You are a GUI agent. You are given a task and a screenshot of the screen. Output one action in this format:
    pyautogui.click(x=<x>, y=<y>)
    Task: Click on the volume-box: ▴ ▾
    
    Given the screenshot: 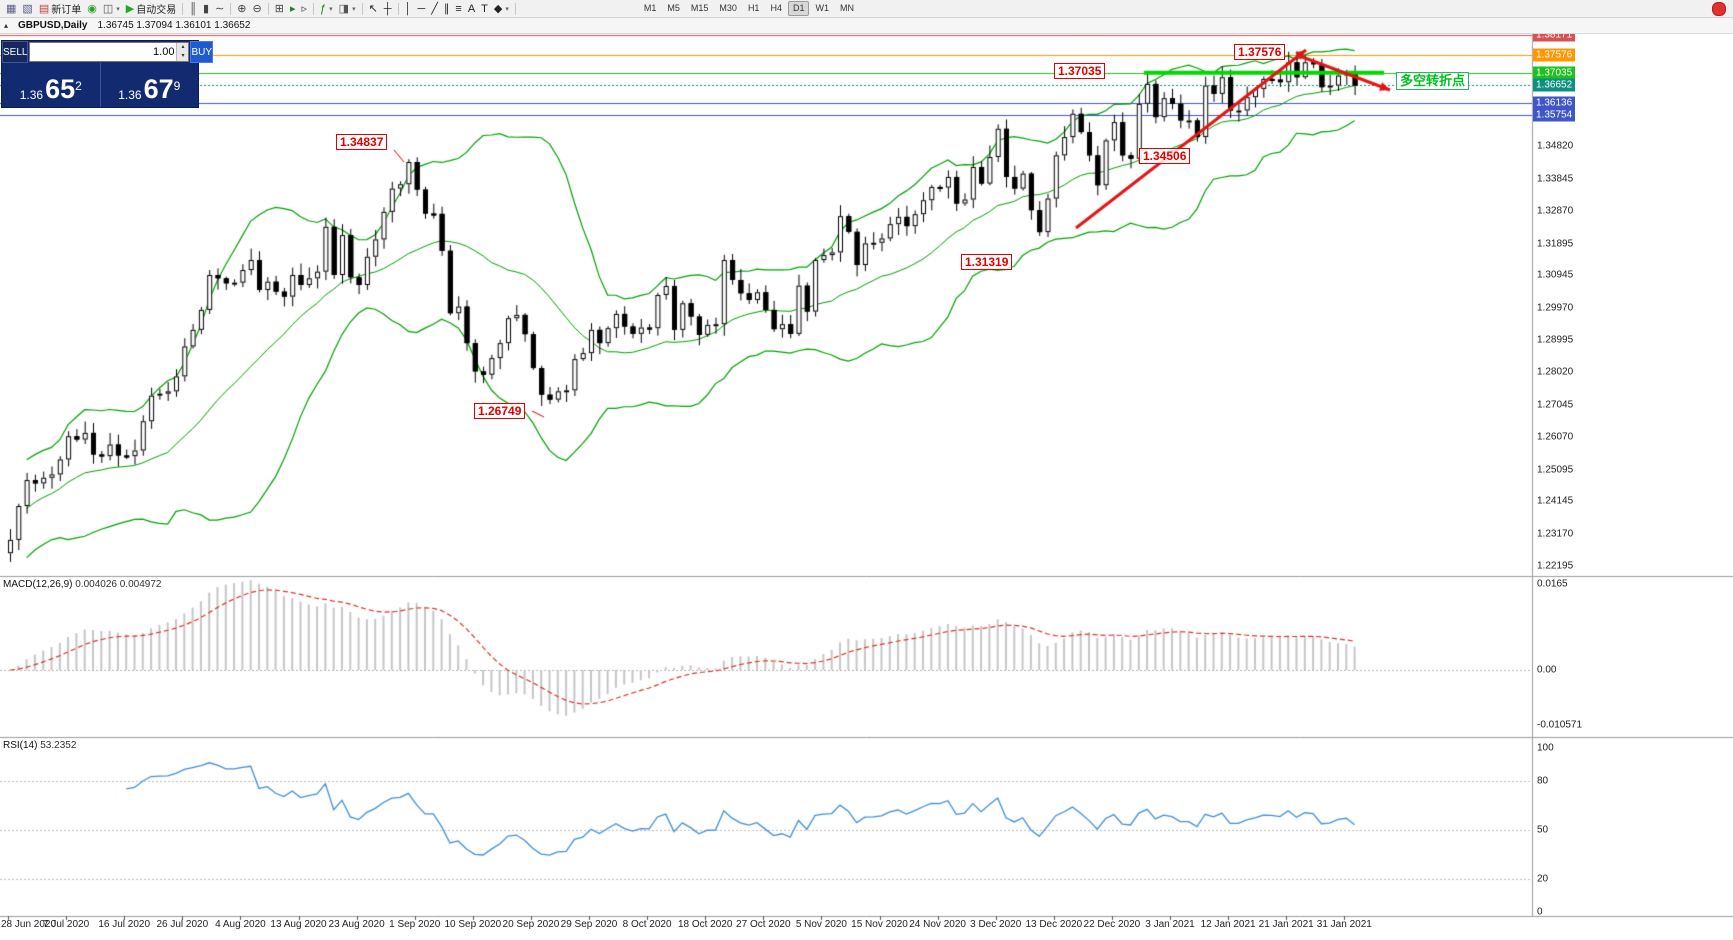 What is the action you would take?
    pyautogui.click(x=109, y=52)
    